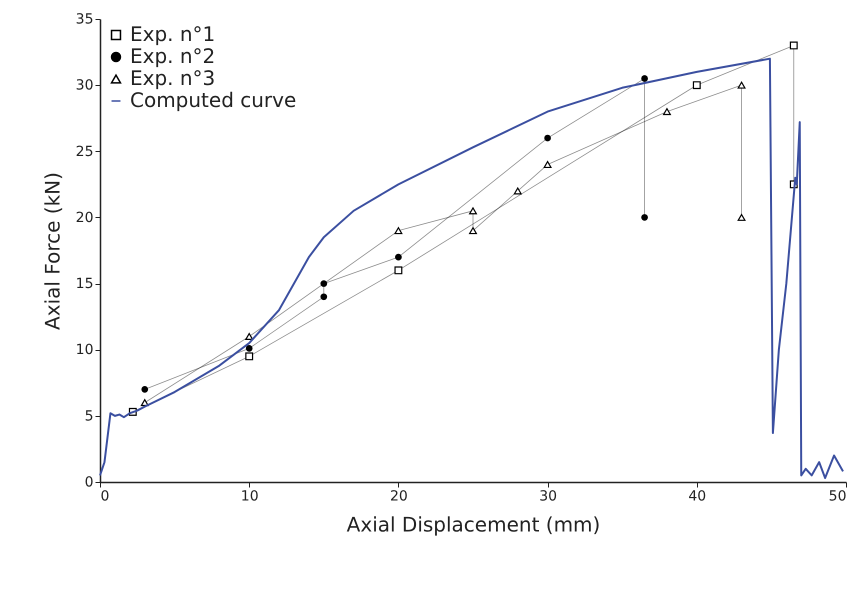 The image size is (859, 605). What do you see at coordinates (399, 496) in the screenshot?
I see `x-tick-label: 20` at bounding box center [399, 496].